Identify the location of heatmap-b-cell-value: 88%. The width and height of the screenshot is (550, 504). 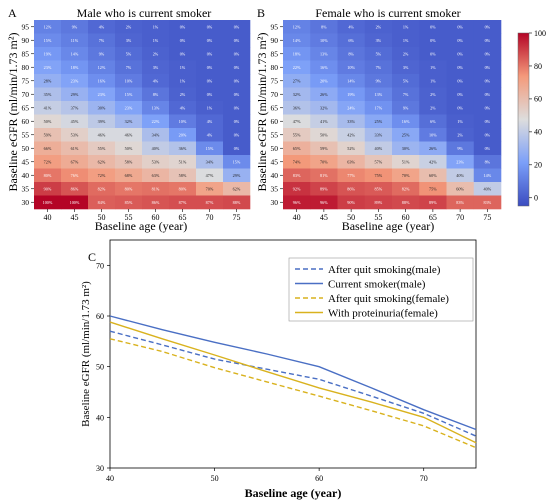
(406, 202).